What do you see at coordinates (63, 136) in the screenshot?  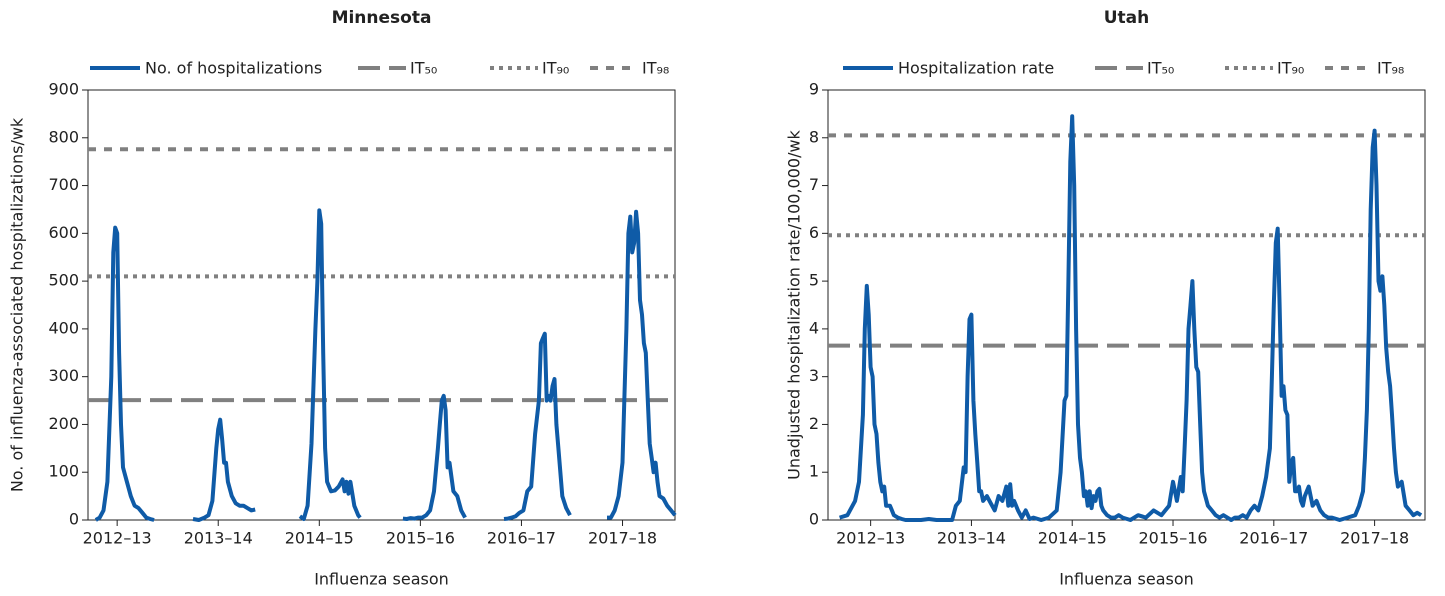 I see `y-tick-label: 800` at bounding box center [63, 136].